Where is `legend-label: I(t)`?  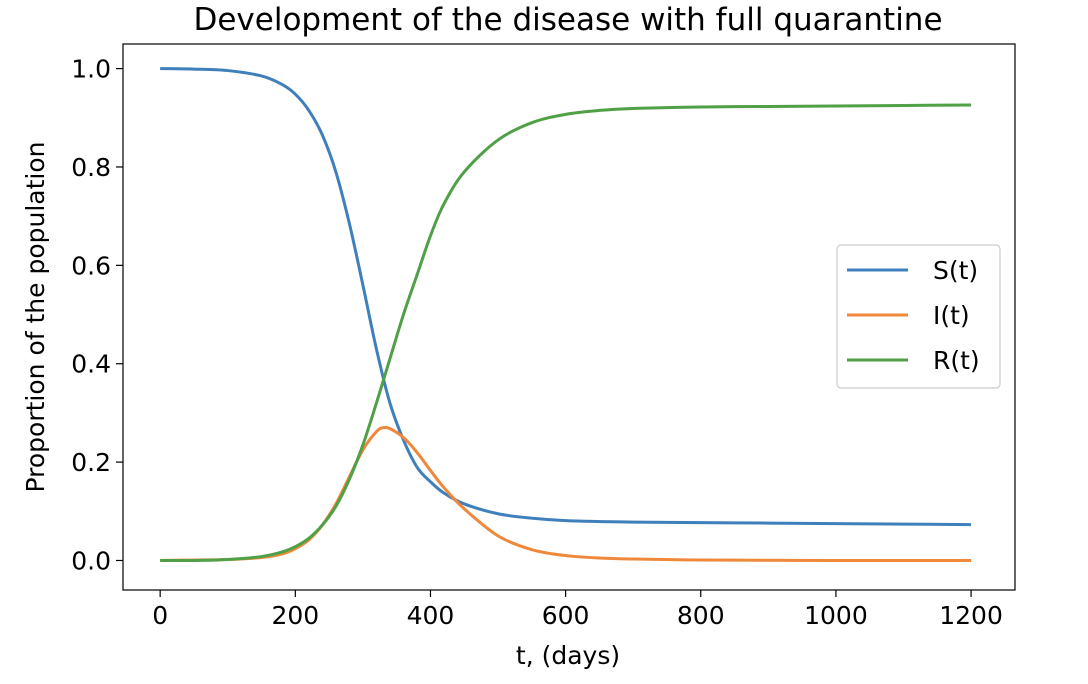 legend-label: I(t) is located at coordinates (951, 315).